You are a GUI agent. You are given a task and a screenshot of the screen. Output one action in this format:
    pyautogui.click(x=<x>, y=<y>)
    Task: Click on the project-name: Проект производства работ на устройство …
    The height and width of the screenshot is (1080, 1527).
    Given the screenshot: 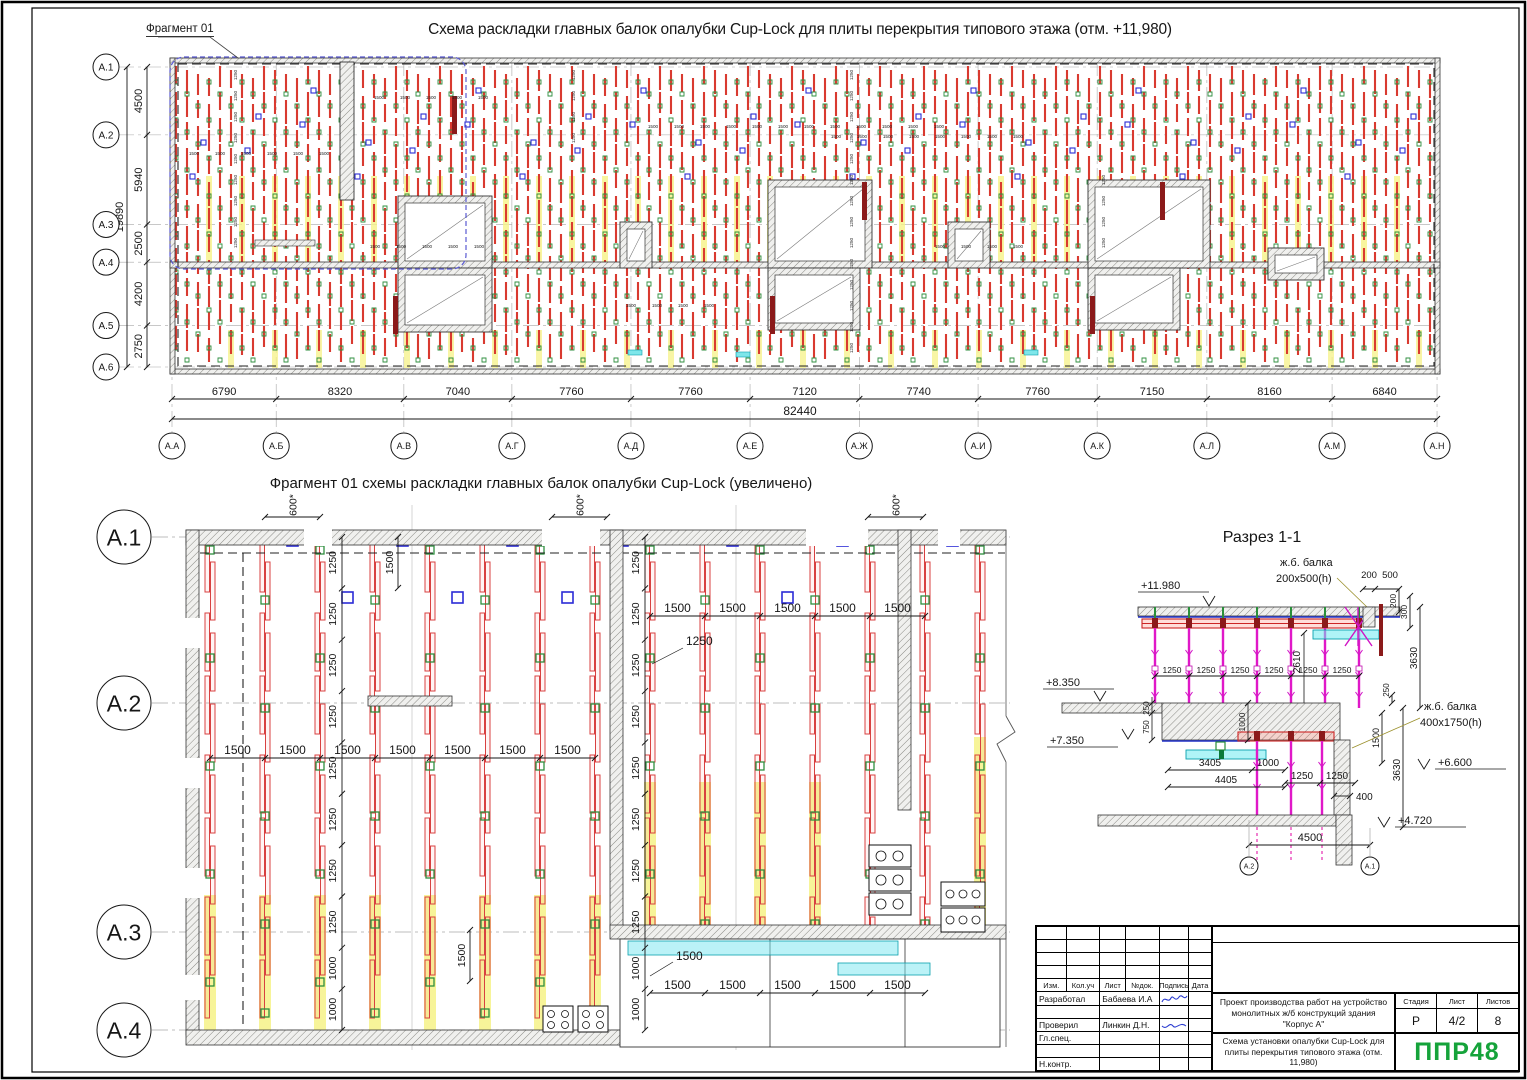 What is the action you would take?
    pyautogui.click(x=1304, y=1013)
    